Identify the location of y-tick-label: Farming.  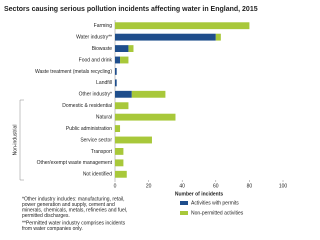
(103, 26).